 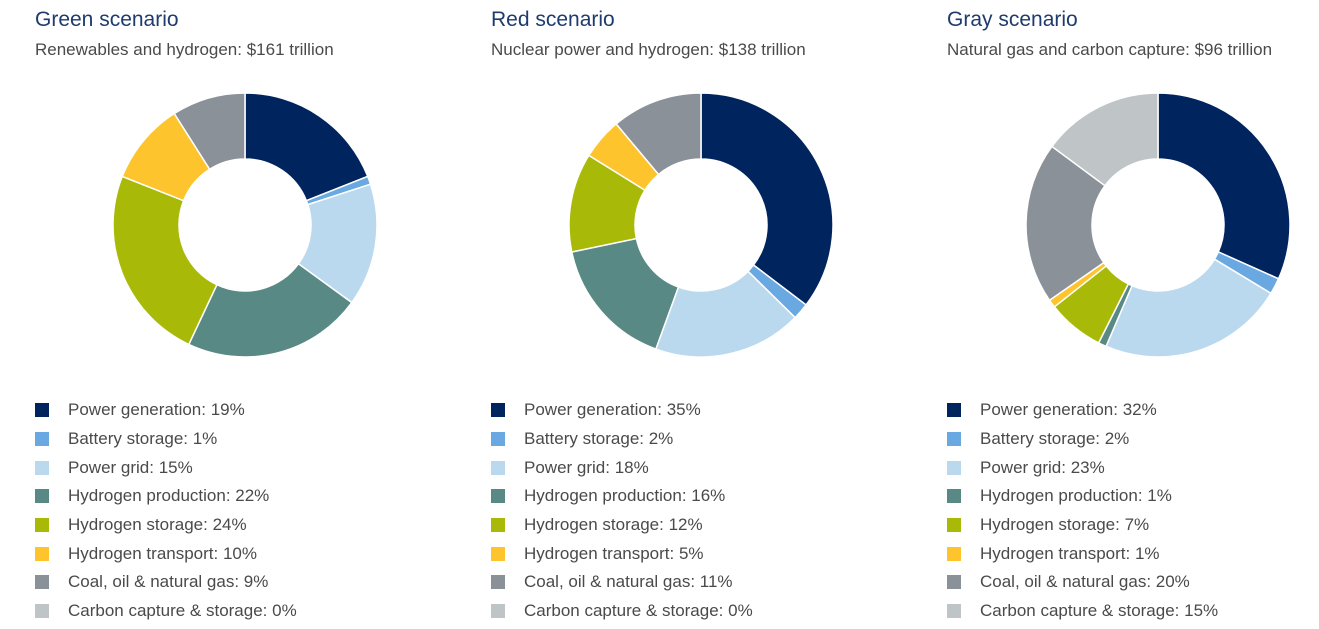 I want to click on panel-title: Gray scenario, so click(x=1012, y=19).